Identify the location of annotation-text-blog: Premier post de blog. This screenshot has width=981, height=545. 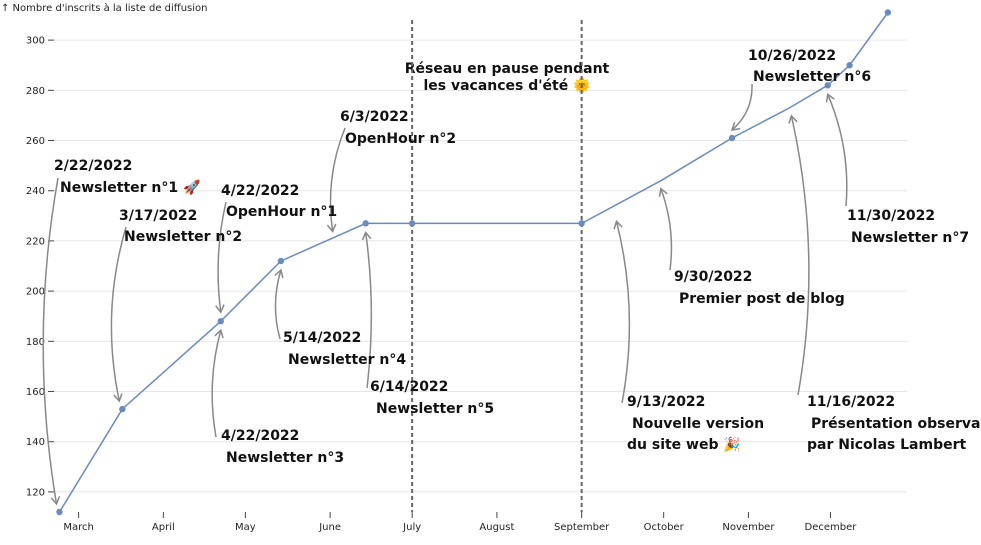
(762, 299).